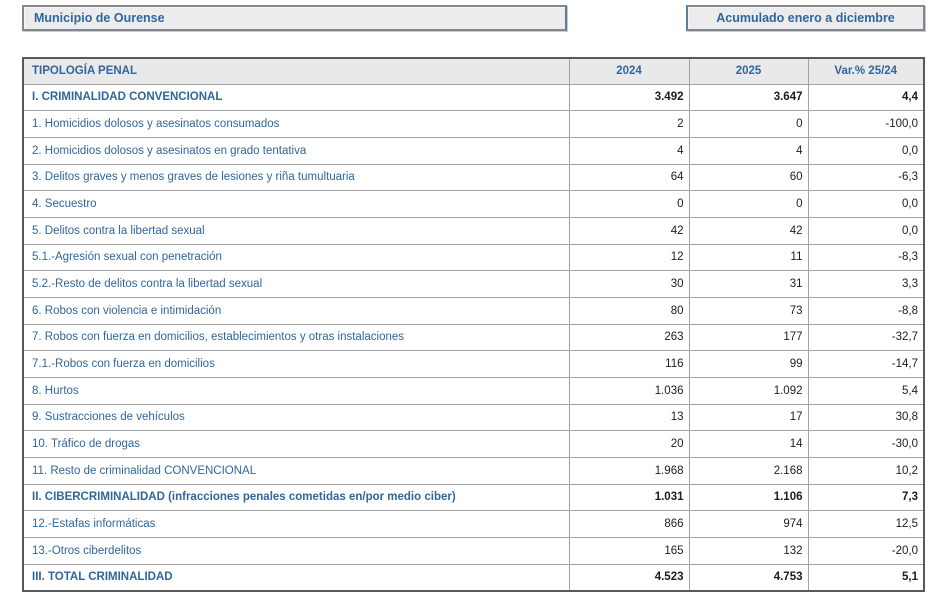 The height and width of the screenshot is (604, 940). I want to click on value-var-pct: -30,0, so click(866, 444).